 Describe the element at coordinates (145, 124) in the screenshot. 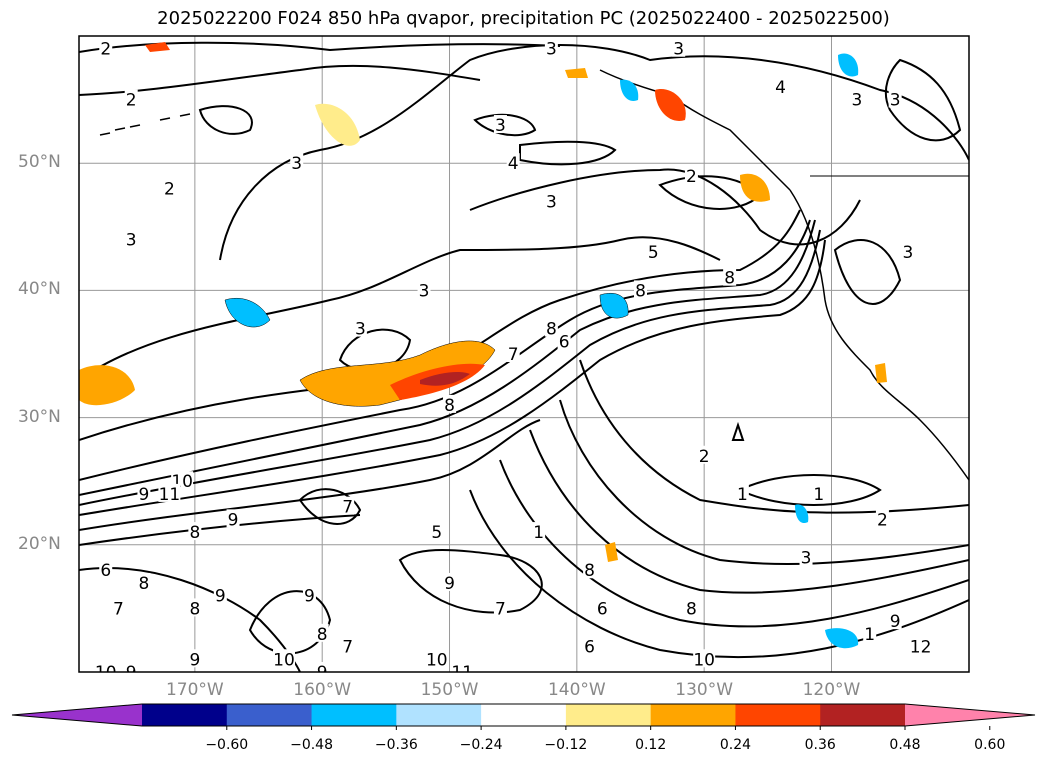

I see `aleutian-islands` at that location.